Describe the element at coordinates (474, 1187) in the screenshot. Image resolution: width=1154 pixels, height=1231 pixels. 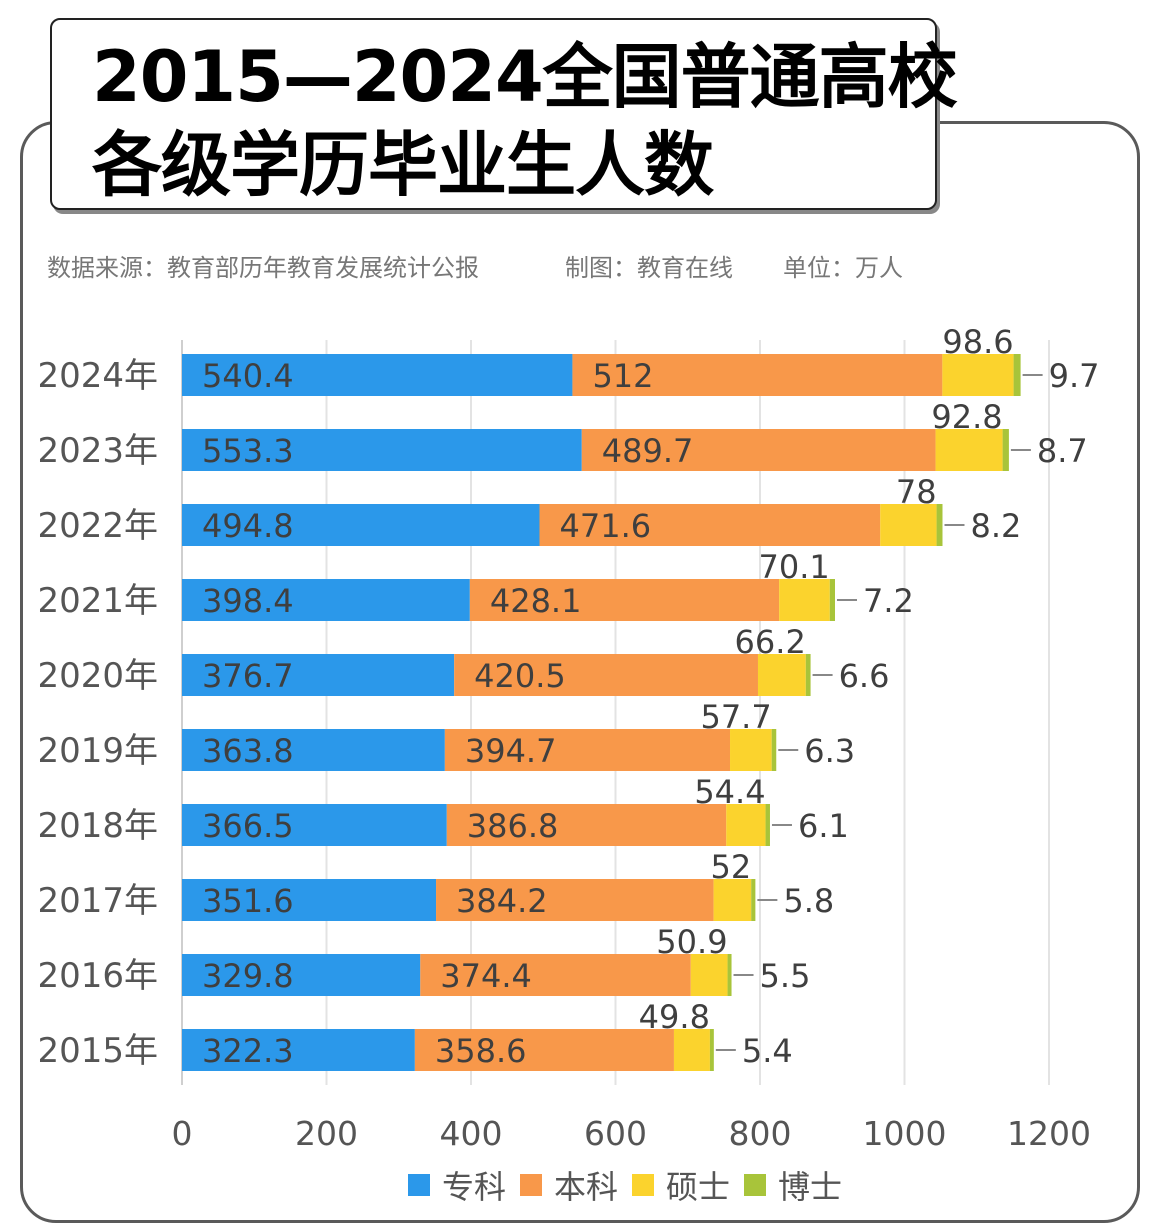
I see `legend-label: 专科` at that location.